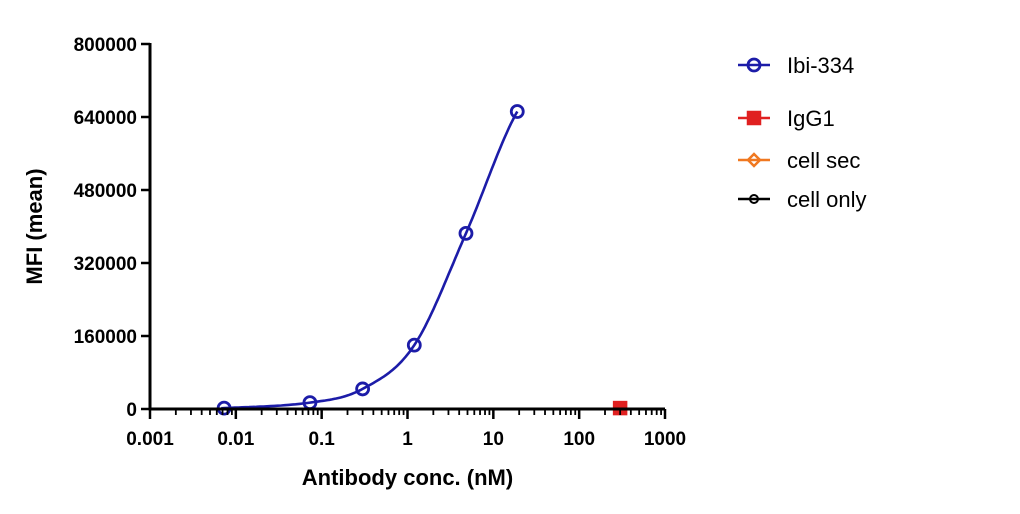 Image resolution: width=1020 pixels, height=514 pixels. I want to click on legend-item-cell-sec: cell sec, so click(799, 160).